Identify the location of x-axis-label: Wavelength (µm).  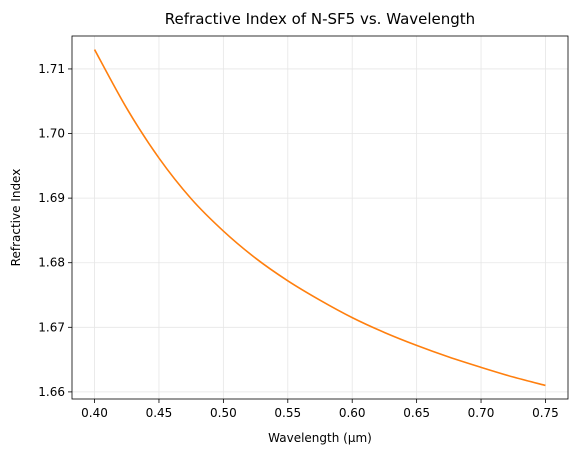
(320, 438).